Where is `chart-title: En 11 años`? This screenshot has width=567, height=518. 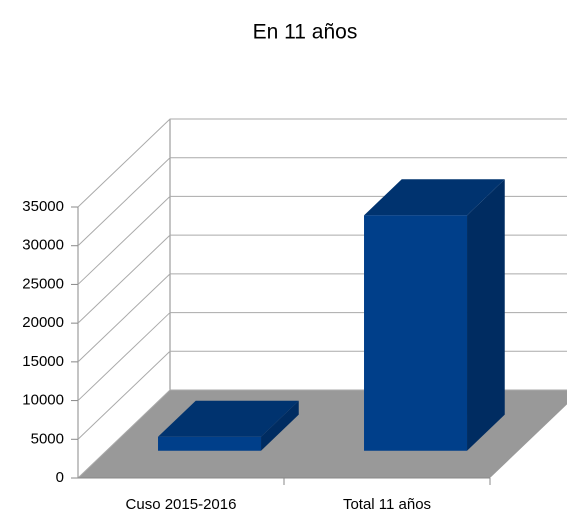
chart-title: En 11 años is located at coordinates (305, 32).